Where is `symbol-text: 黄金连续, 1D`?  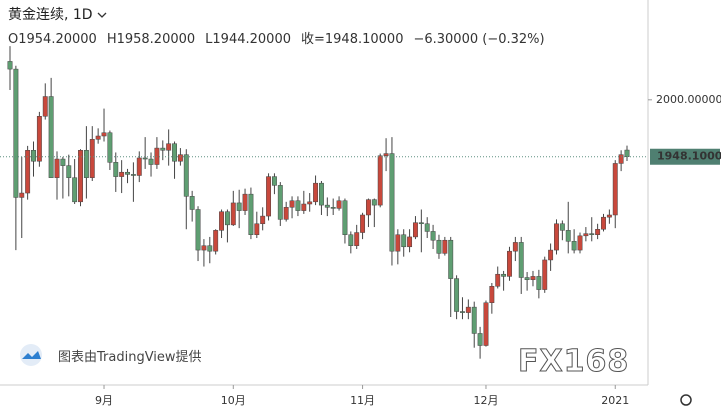
symbol-text: 黄金连续, 1D is located at coordinates (50, 15).